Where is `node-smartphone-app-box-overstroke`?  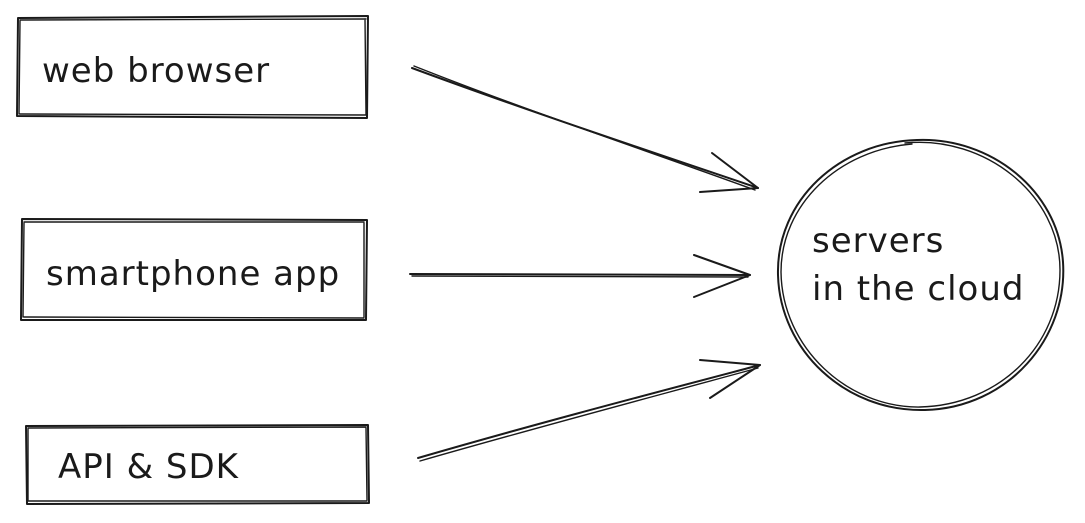 node-smartphone-app-box-overstroke is located at coordinates (193, 270).